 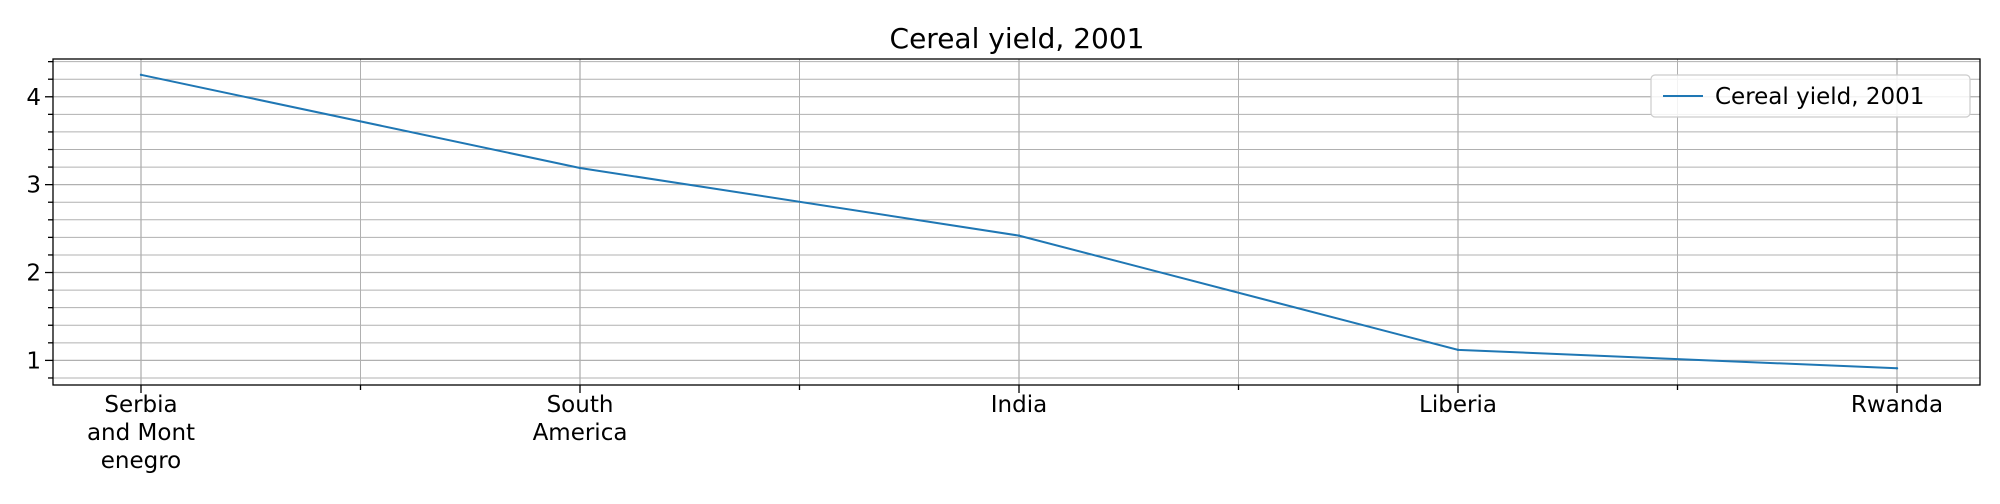 What do you see at coordinates (33, 98) in the screenshot?
I see `y-tick-label: 4` at bounding box center [33, 98].